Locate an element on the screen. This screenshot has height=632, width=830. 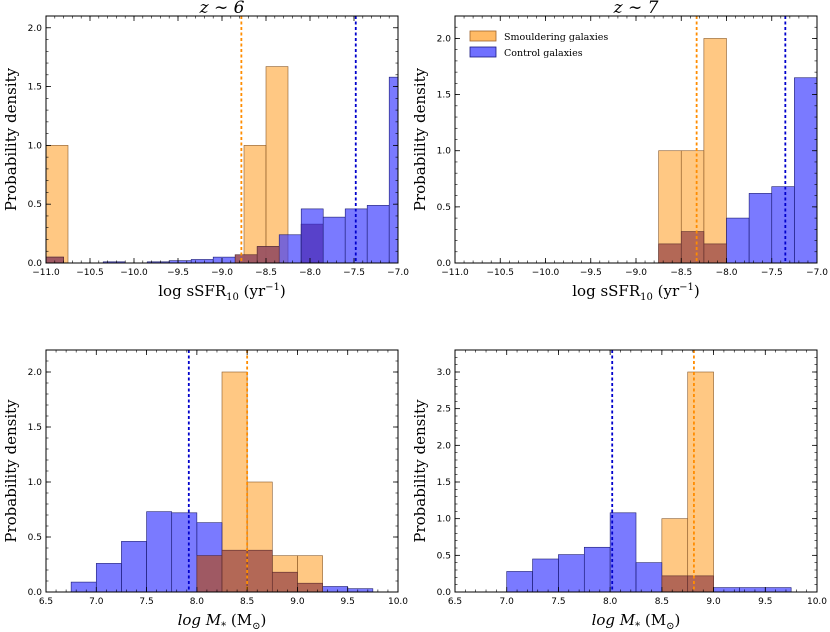
y-tick-label: 3.0 is located at coordinates (444, 373).